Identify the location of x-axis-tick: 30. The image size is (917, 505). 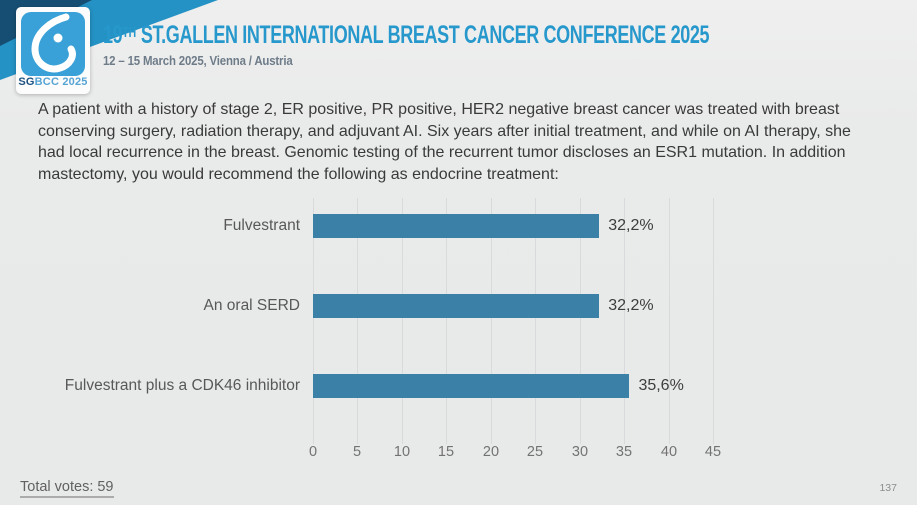
(580, 452).